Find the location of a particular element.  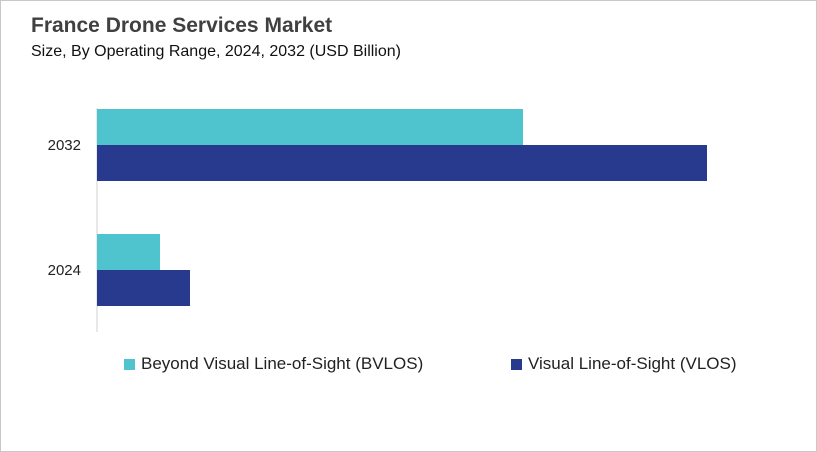

legend-item-vlos: Visual Line-of-Sight (VLOS) is located at coordinates (624, 364).